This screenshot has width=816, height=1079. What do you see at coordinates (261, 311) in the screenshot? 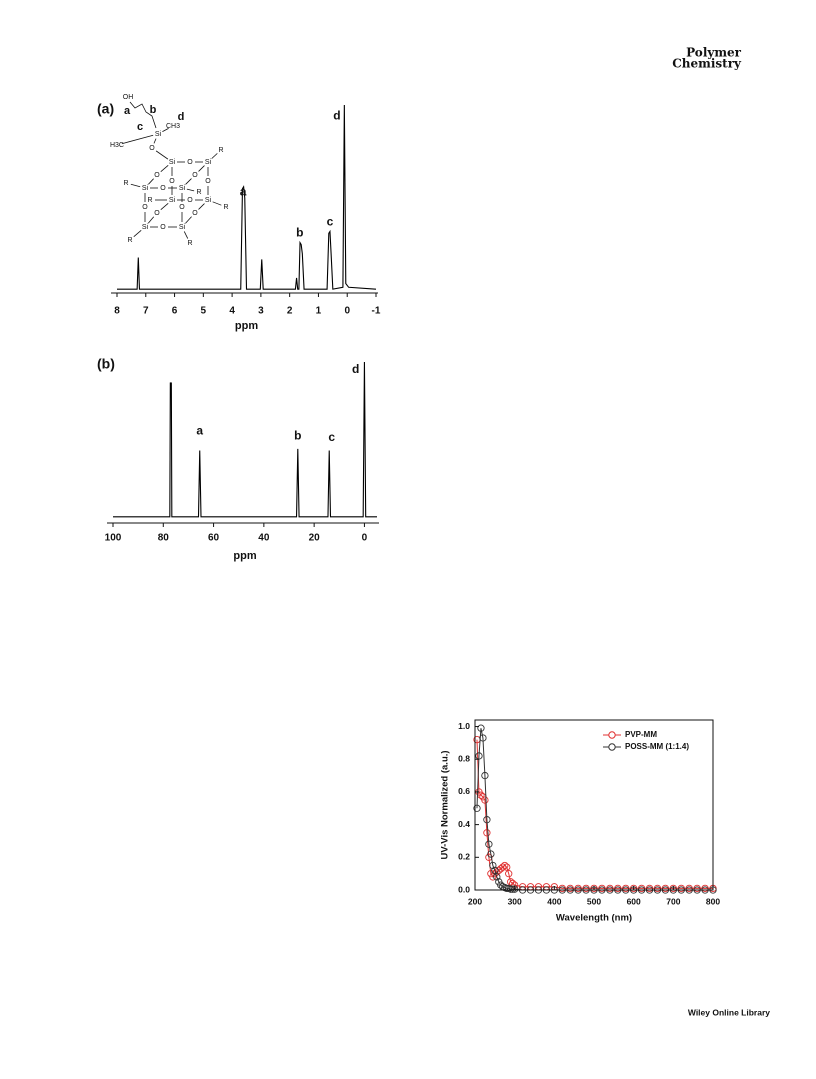
I see `x-tick-label: 3` at bounding box center [261, 311].